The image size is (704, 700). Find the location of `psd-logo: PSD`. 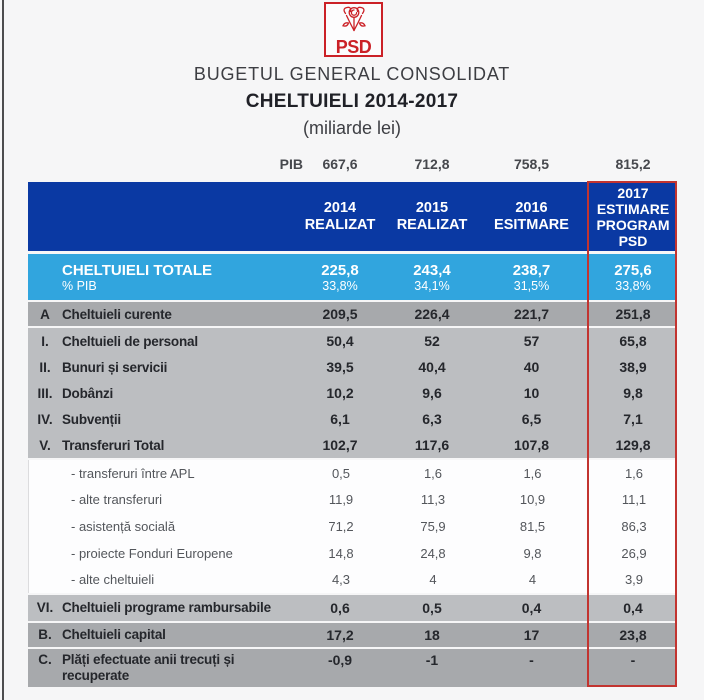

psd-logo: PSD is located at coordinates (353, 29).